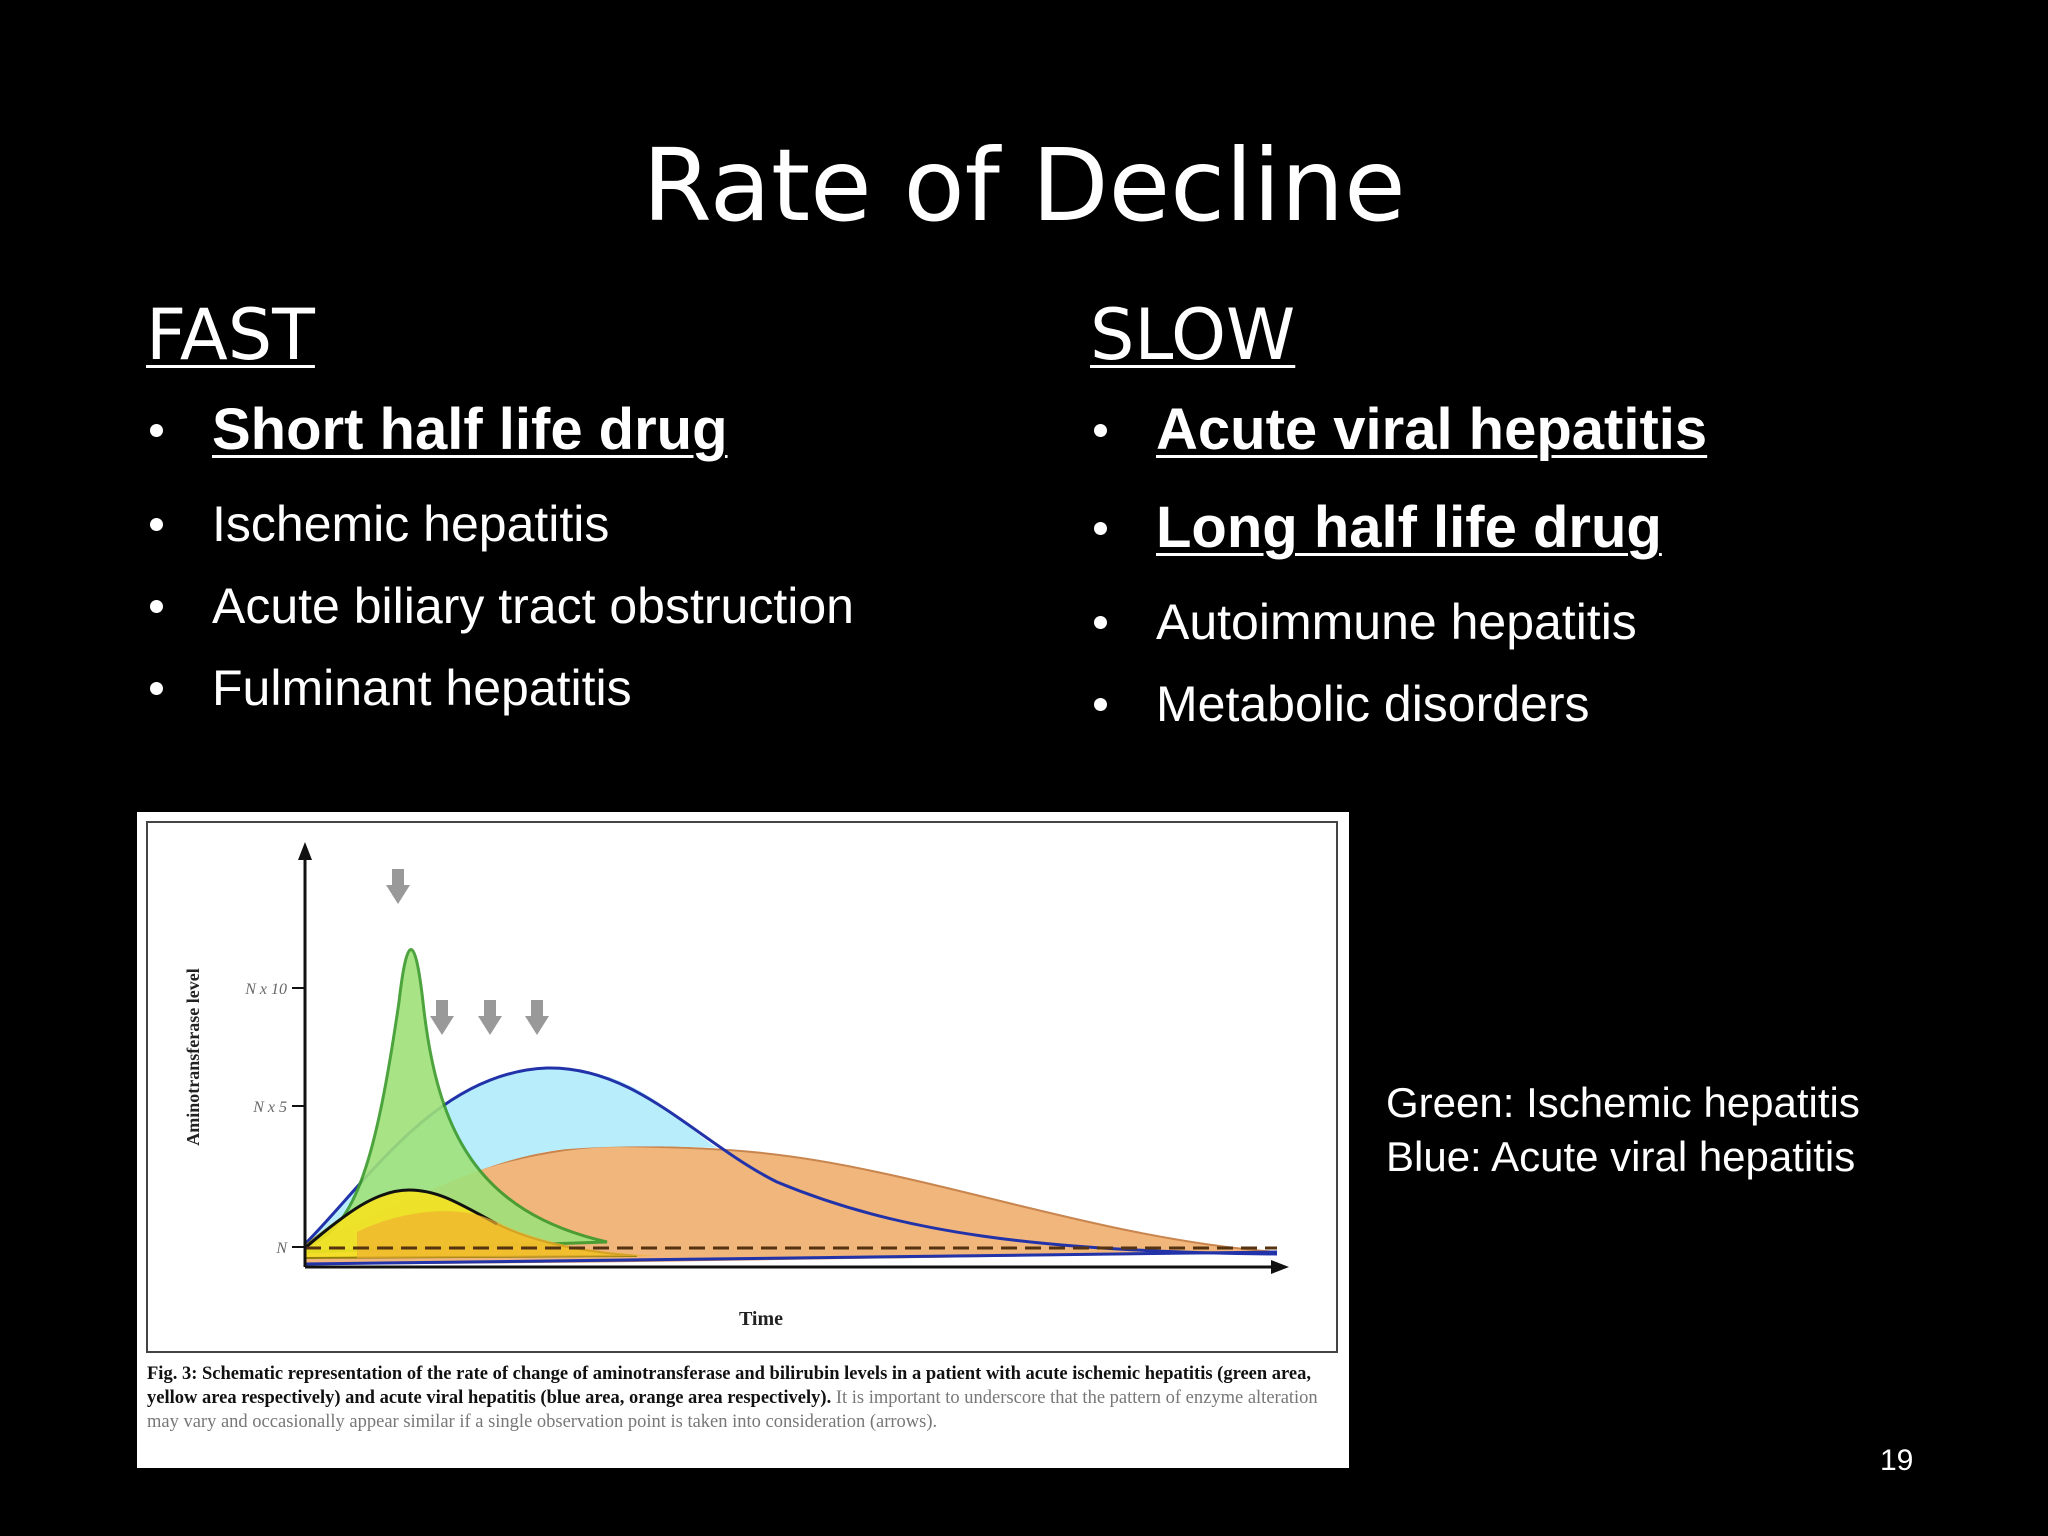 This screenshot has width=2048, height=1536. Describe the element at coordinates (193, 1056) in the screenshot. I see `y-axis-label: Aminotransferase level` at that location.